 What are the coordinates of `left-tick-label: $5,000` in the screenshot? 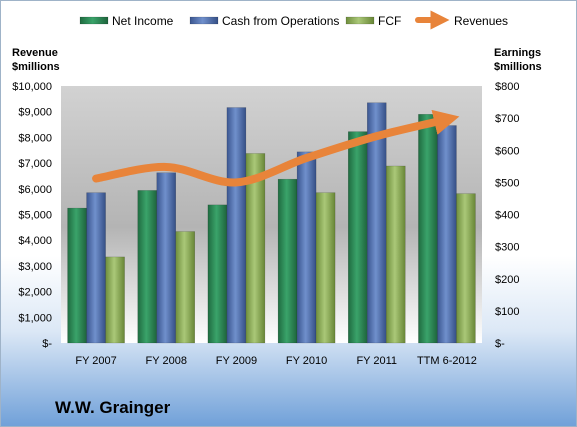 It's located at (35, 216).